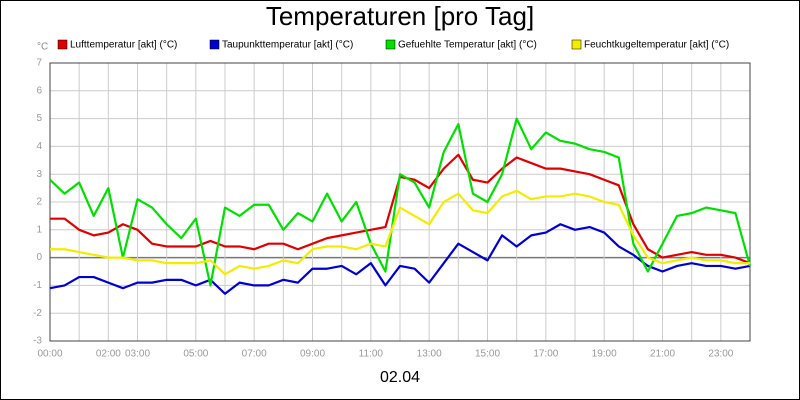 The width and height of the screenshot is (800, 400). Describe the element at coordinates (39, 146) in the screenshot. I see `y-tick-label: 4` at that location.